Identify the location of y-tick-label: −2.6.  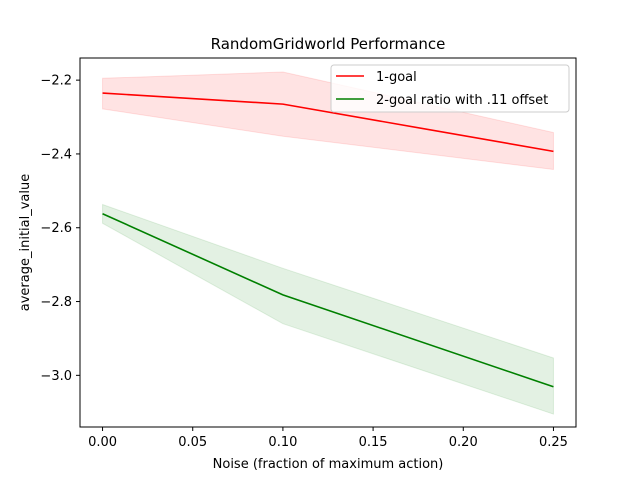
(56, 228).